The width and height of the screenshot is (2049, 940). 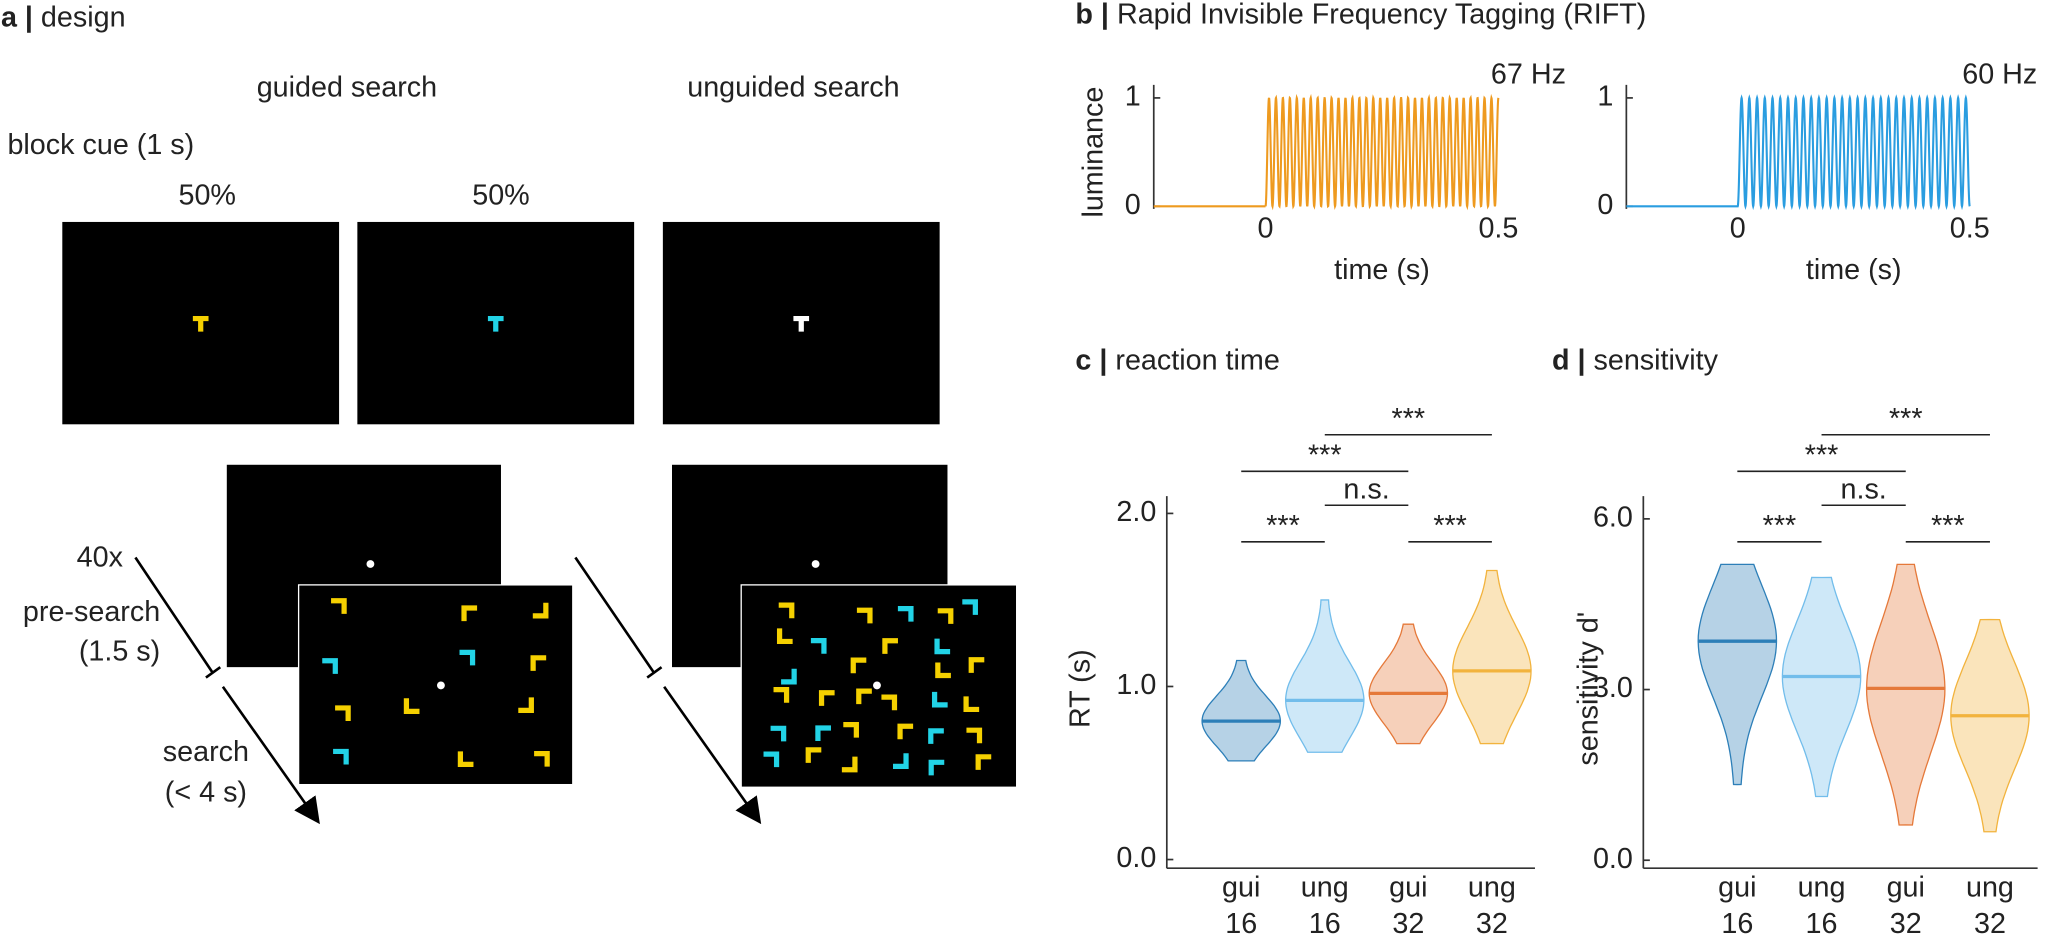 What do you see at coordinates (206, 752) in the screenshot?
I see `phase-label: search` at bounding box center [206, 752].